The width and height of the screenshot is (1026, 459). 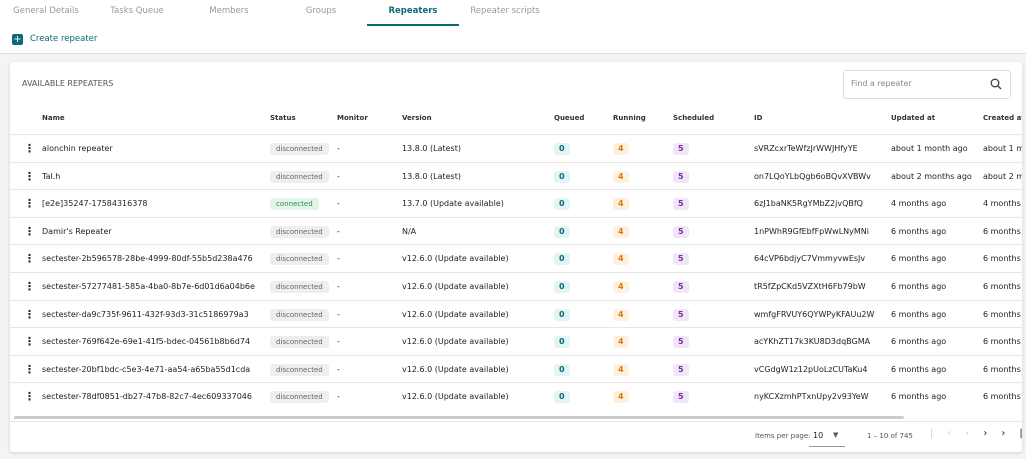 I want to click on name-cell: Tal.h, so click(x=51, y=176).